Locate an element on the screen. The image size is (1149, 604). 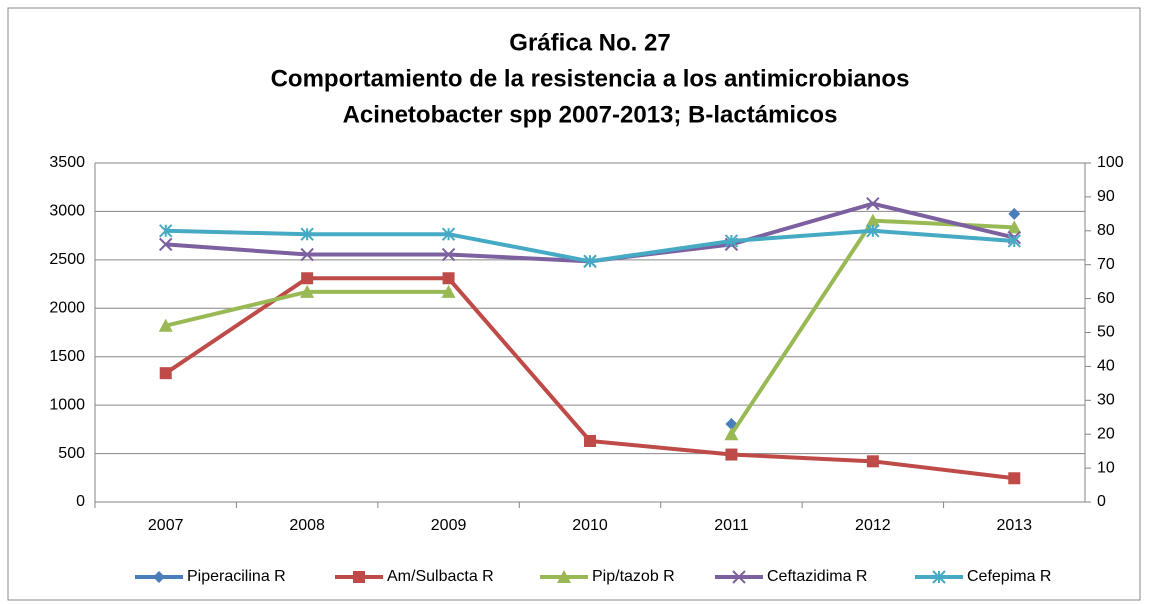
legend-label: Ceftazidima R is located at coordinates (817, 576).